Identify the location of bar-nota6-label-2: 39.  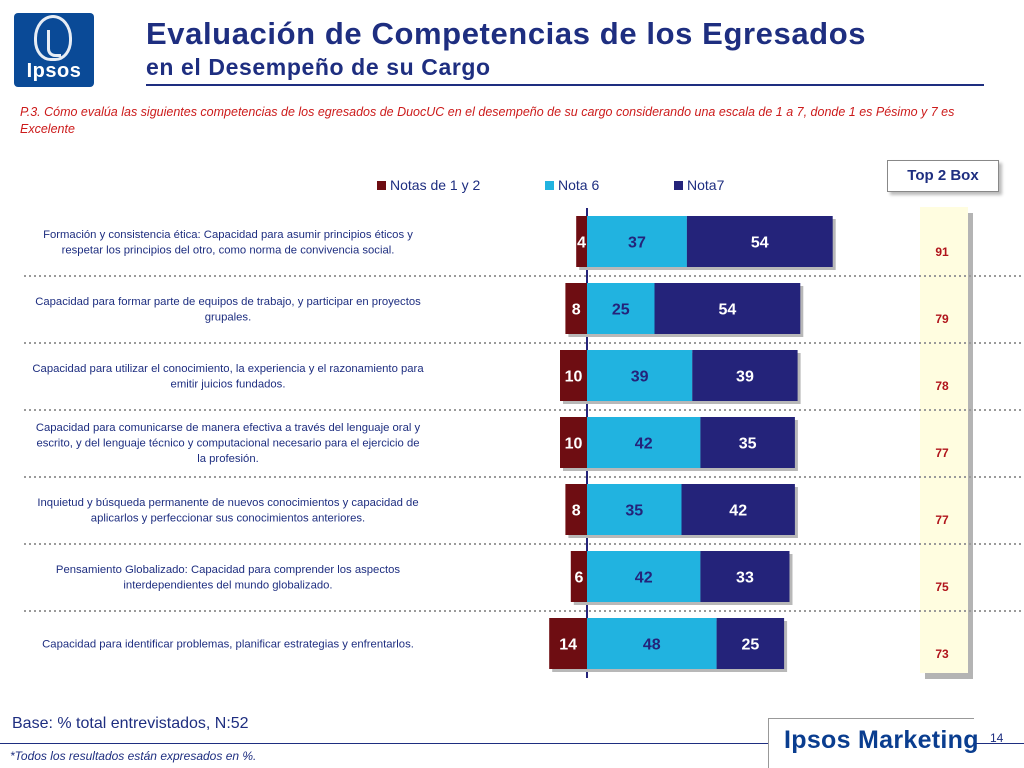
(640, 377).